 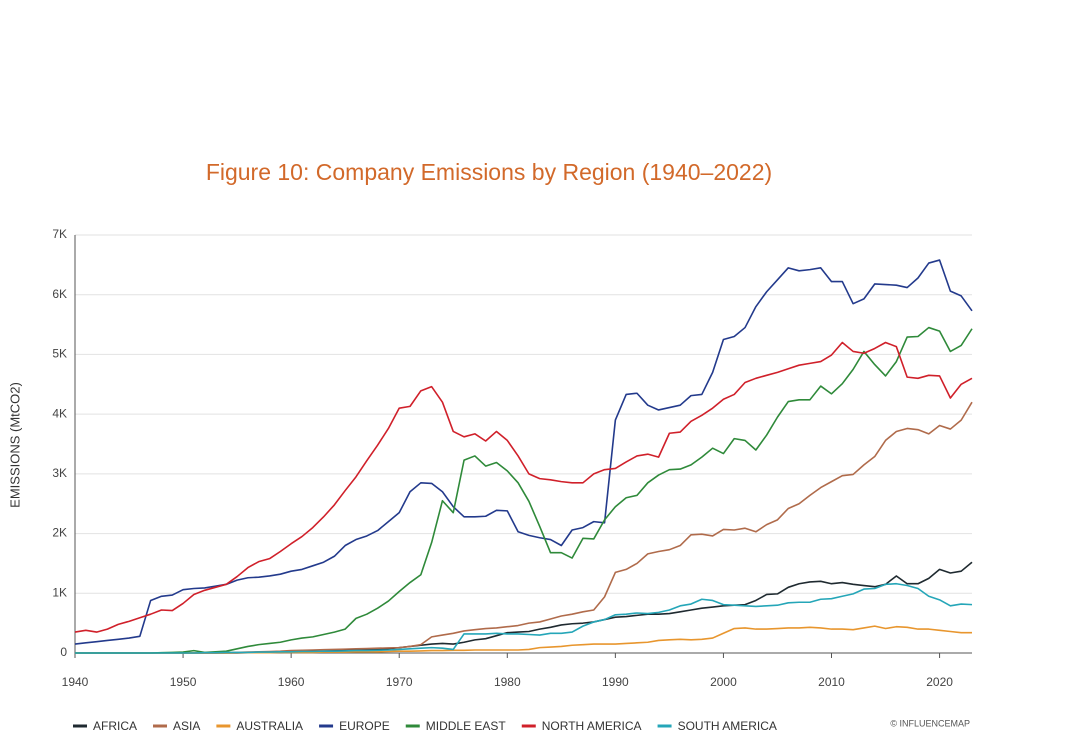 What do you see at coordinates (14, 445) in the screenshot?
I see `y-axis-label: EMISSIONS (MtCO2)` at bounding box center [14, 445].